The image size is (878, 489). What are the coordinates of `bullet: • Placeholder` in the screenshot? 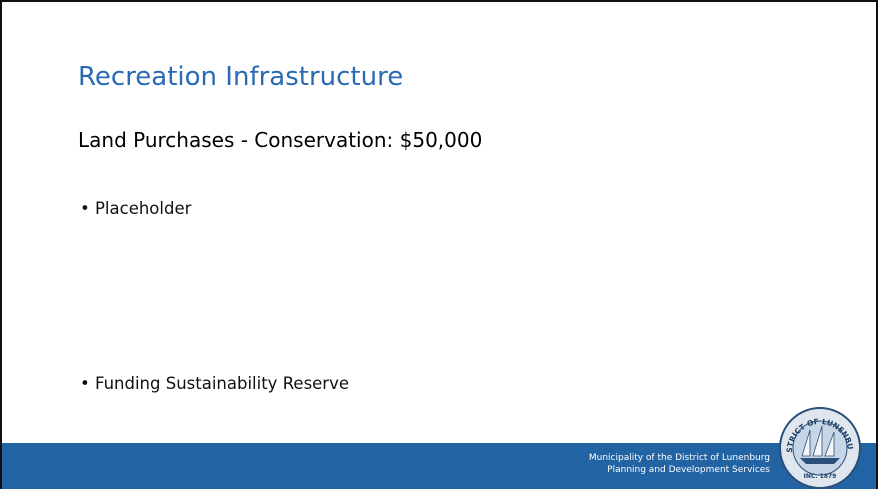 It's located at (136, 208).